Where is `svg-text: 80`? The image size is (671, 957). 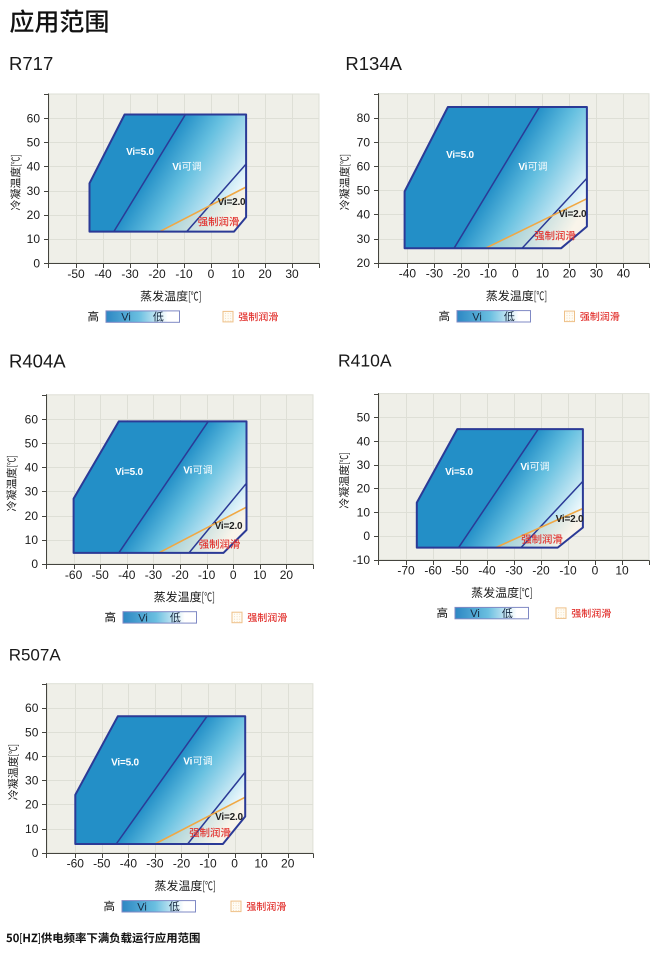
svg-text: 80 is located at coordinates (364, 118).